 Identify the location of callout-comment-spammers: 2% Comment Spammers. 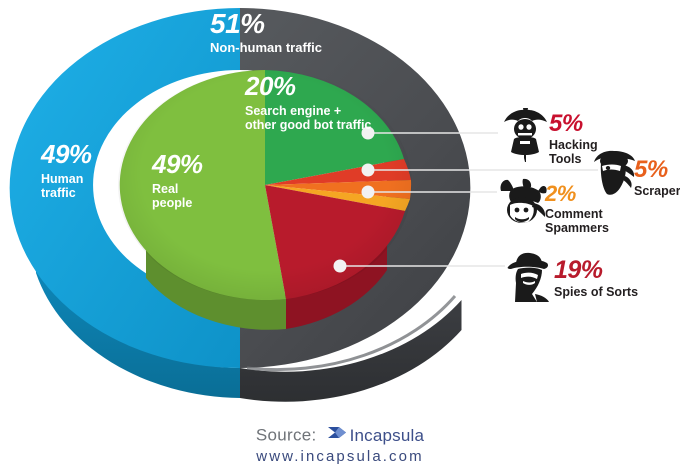
(577, 208).